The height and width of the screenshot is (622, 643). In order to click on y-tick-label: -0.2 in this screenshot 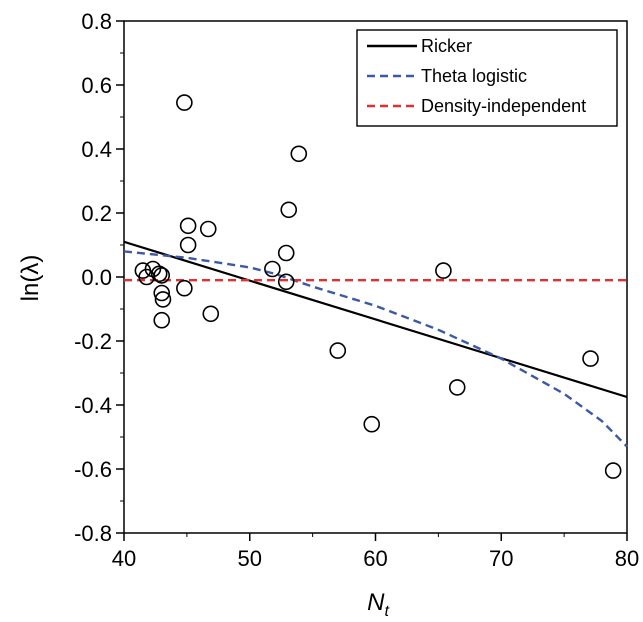, I will do `click(93, 341)`.